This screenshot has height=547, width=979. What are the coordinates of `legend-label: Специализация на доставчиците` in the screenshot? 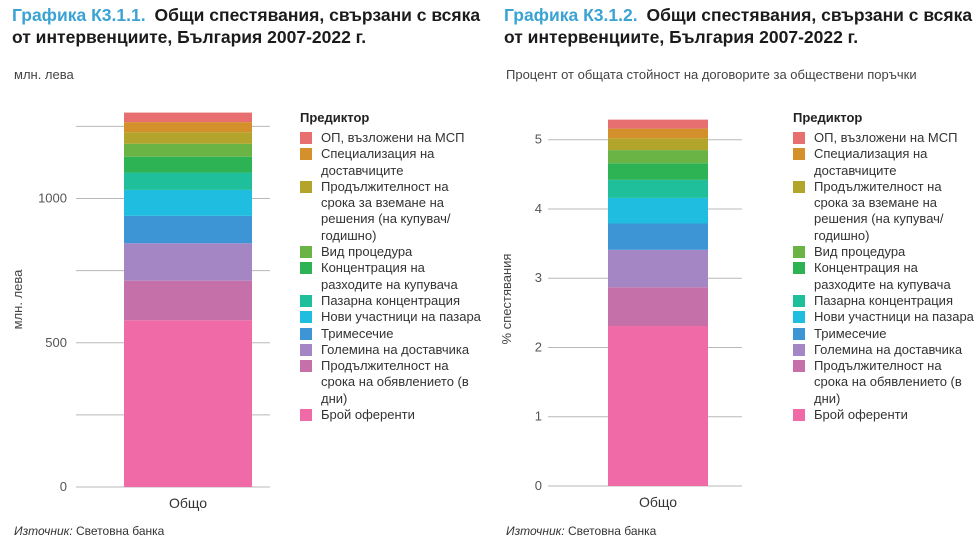 It's located at (871, 162).